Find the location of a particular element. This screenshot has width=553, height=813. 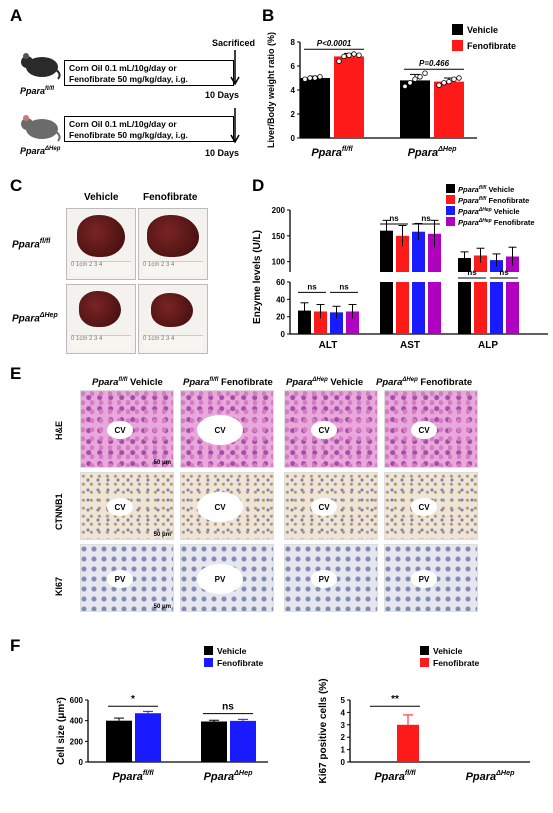

e-header-1: Pparafl/fl Vehicle is located at coordinates (127, 383).